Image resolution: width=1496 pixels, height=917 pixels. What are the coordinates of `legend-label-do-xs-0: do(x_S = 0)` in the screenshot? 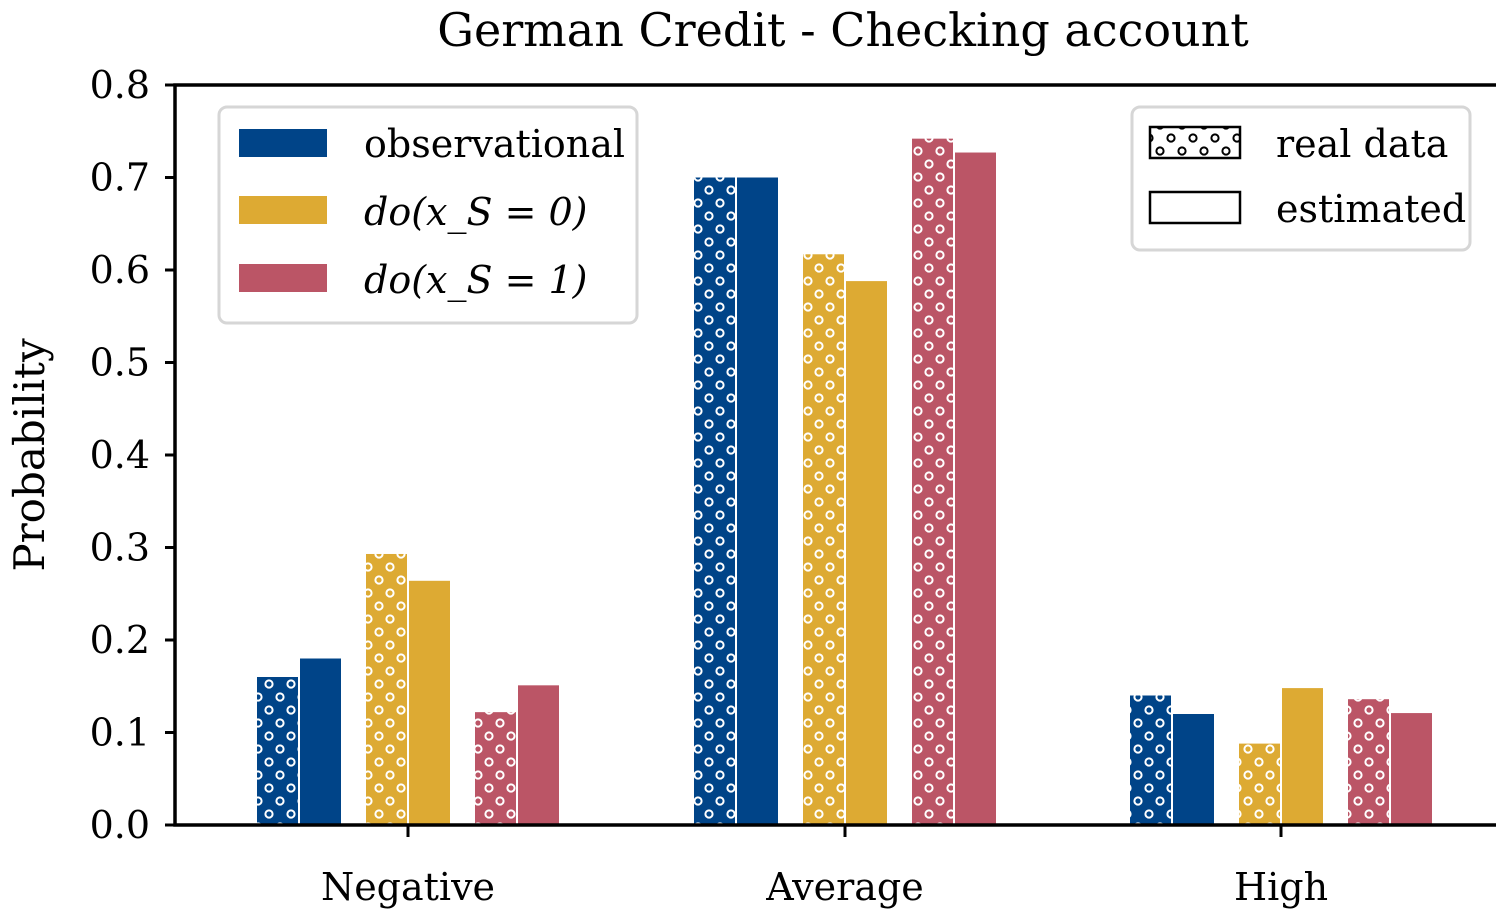 It's located at (476, 212).